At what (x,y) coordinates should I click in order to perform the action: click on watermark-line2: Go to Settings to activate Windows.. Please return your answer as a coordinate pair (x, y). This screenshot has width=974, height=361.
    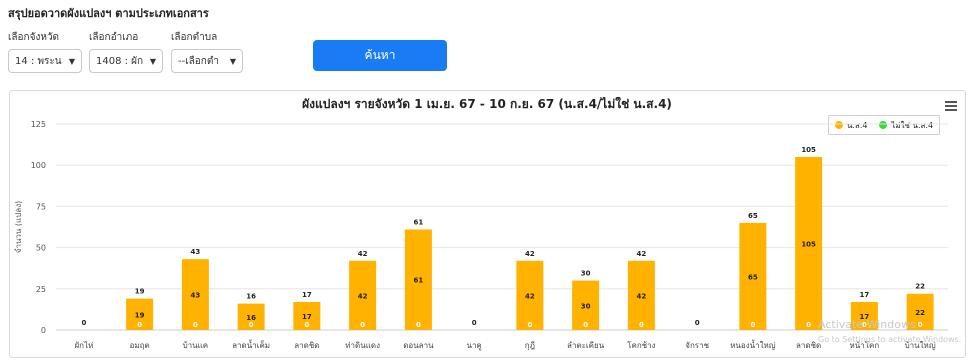
    Looking at the image, I should click on (890, 339).